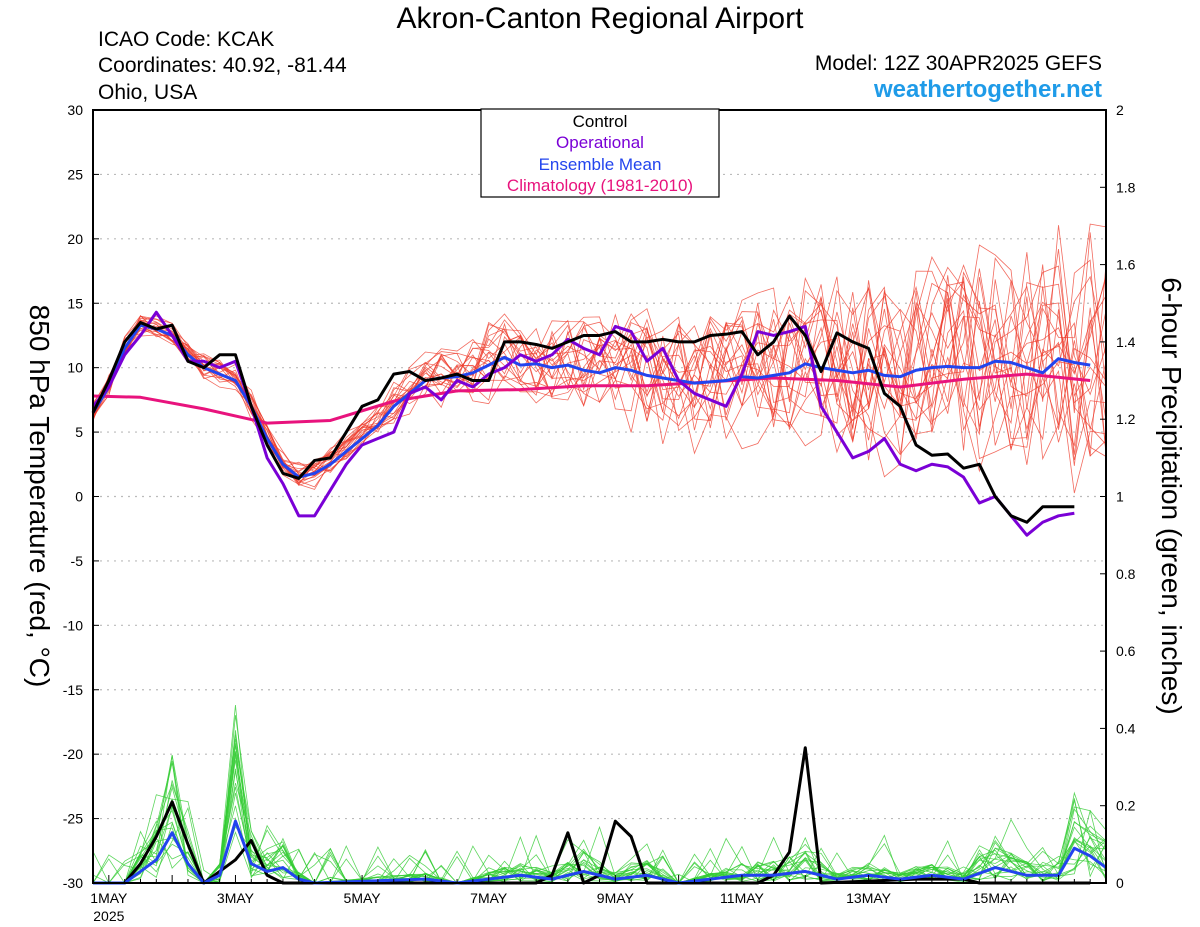  Describe the element at coordinates (1126, 342) in the screenshot. I see `right-tick-label: 1.4` at that location.